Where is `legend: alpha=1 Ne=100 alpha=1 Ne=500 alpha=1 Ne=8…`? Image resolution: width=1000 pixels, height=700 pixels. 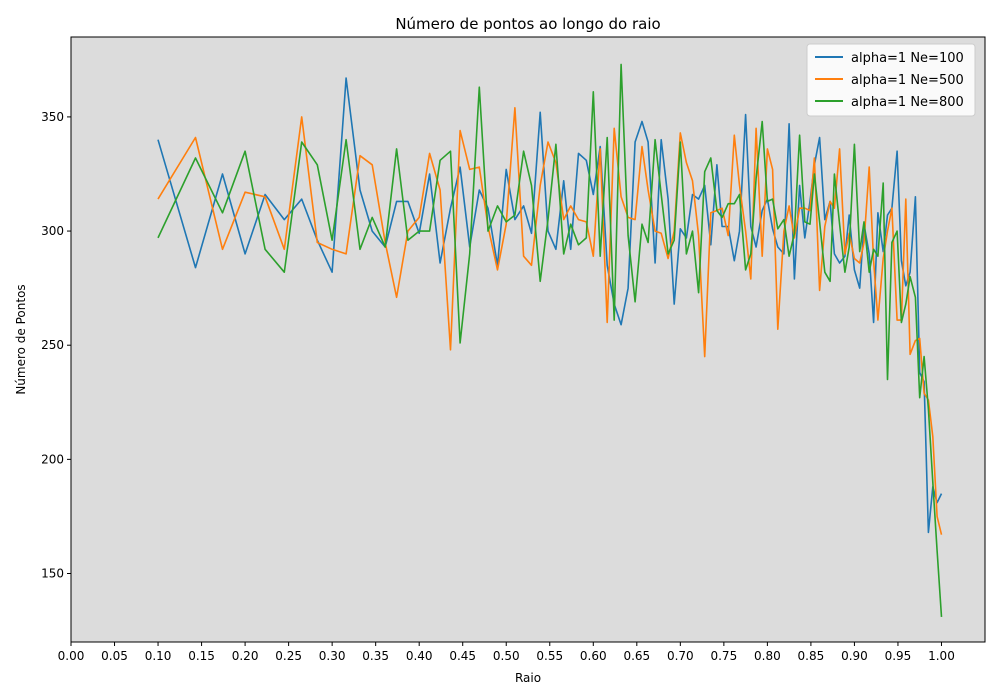 legend: alpha=1 Ne=100 alpha=1 Ne=500 alpha=1 Ne=8… is located at coordinates (891, 80).